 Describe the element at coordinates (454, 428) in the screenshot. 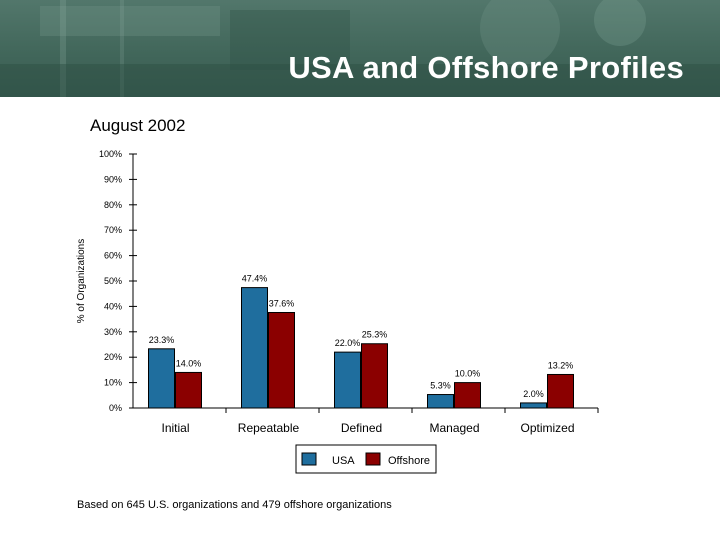

I see `x-tick-label: Managed` at that location.